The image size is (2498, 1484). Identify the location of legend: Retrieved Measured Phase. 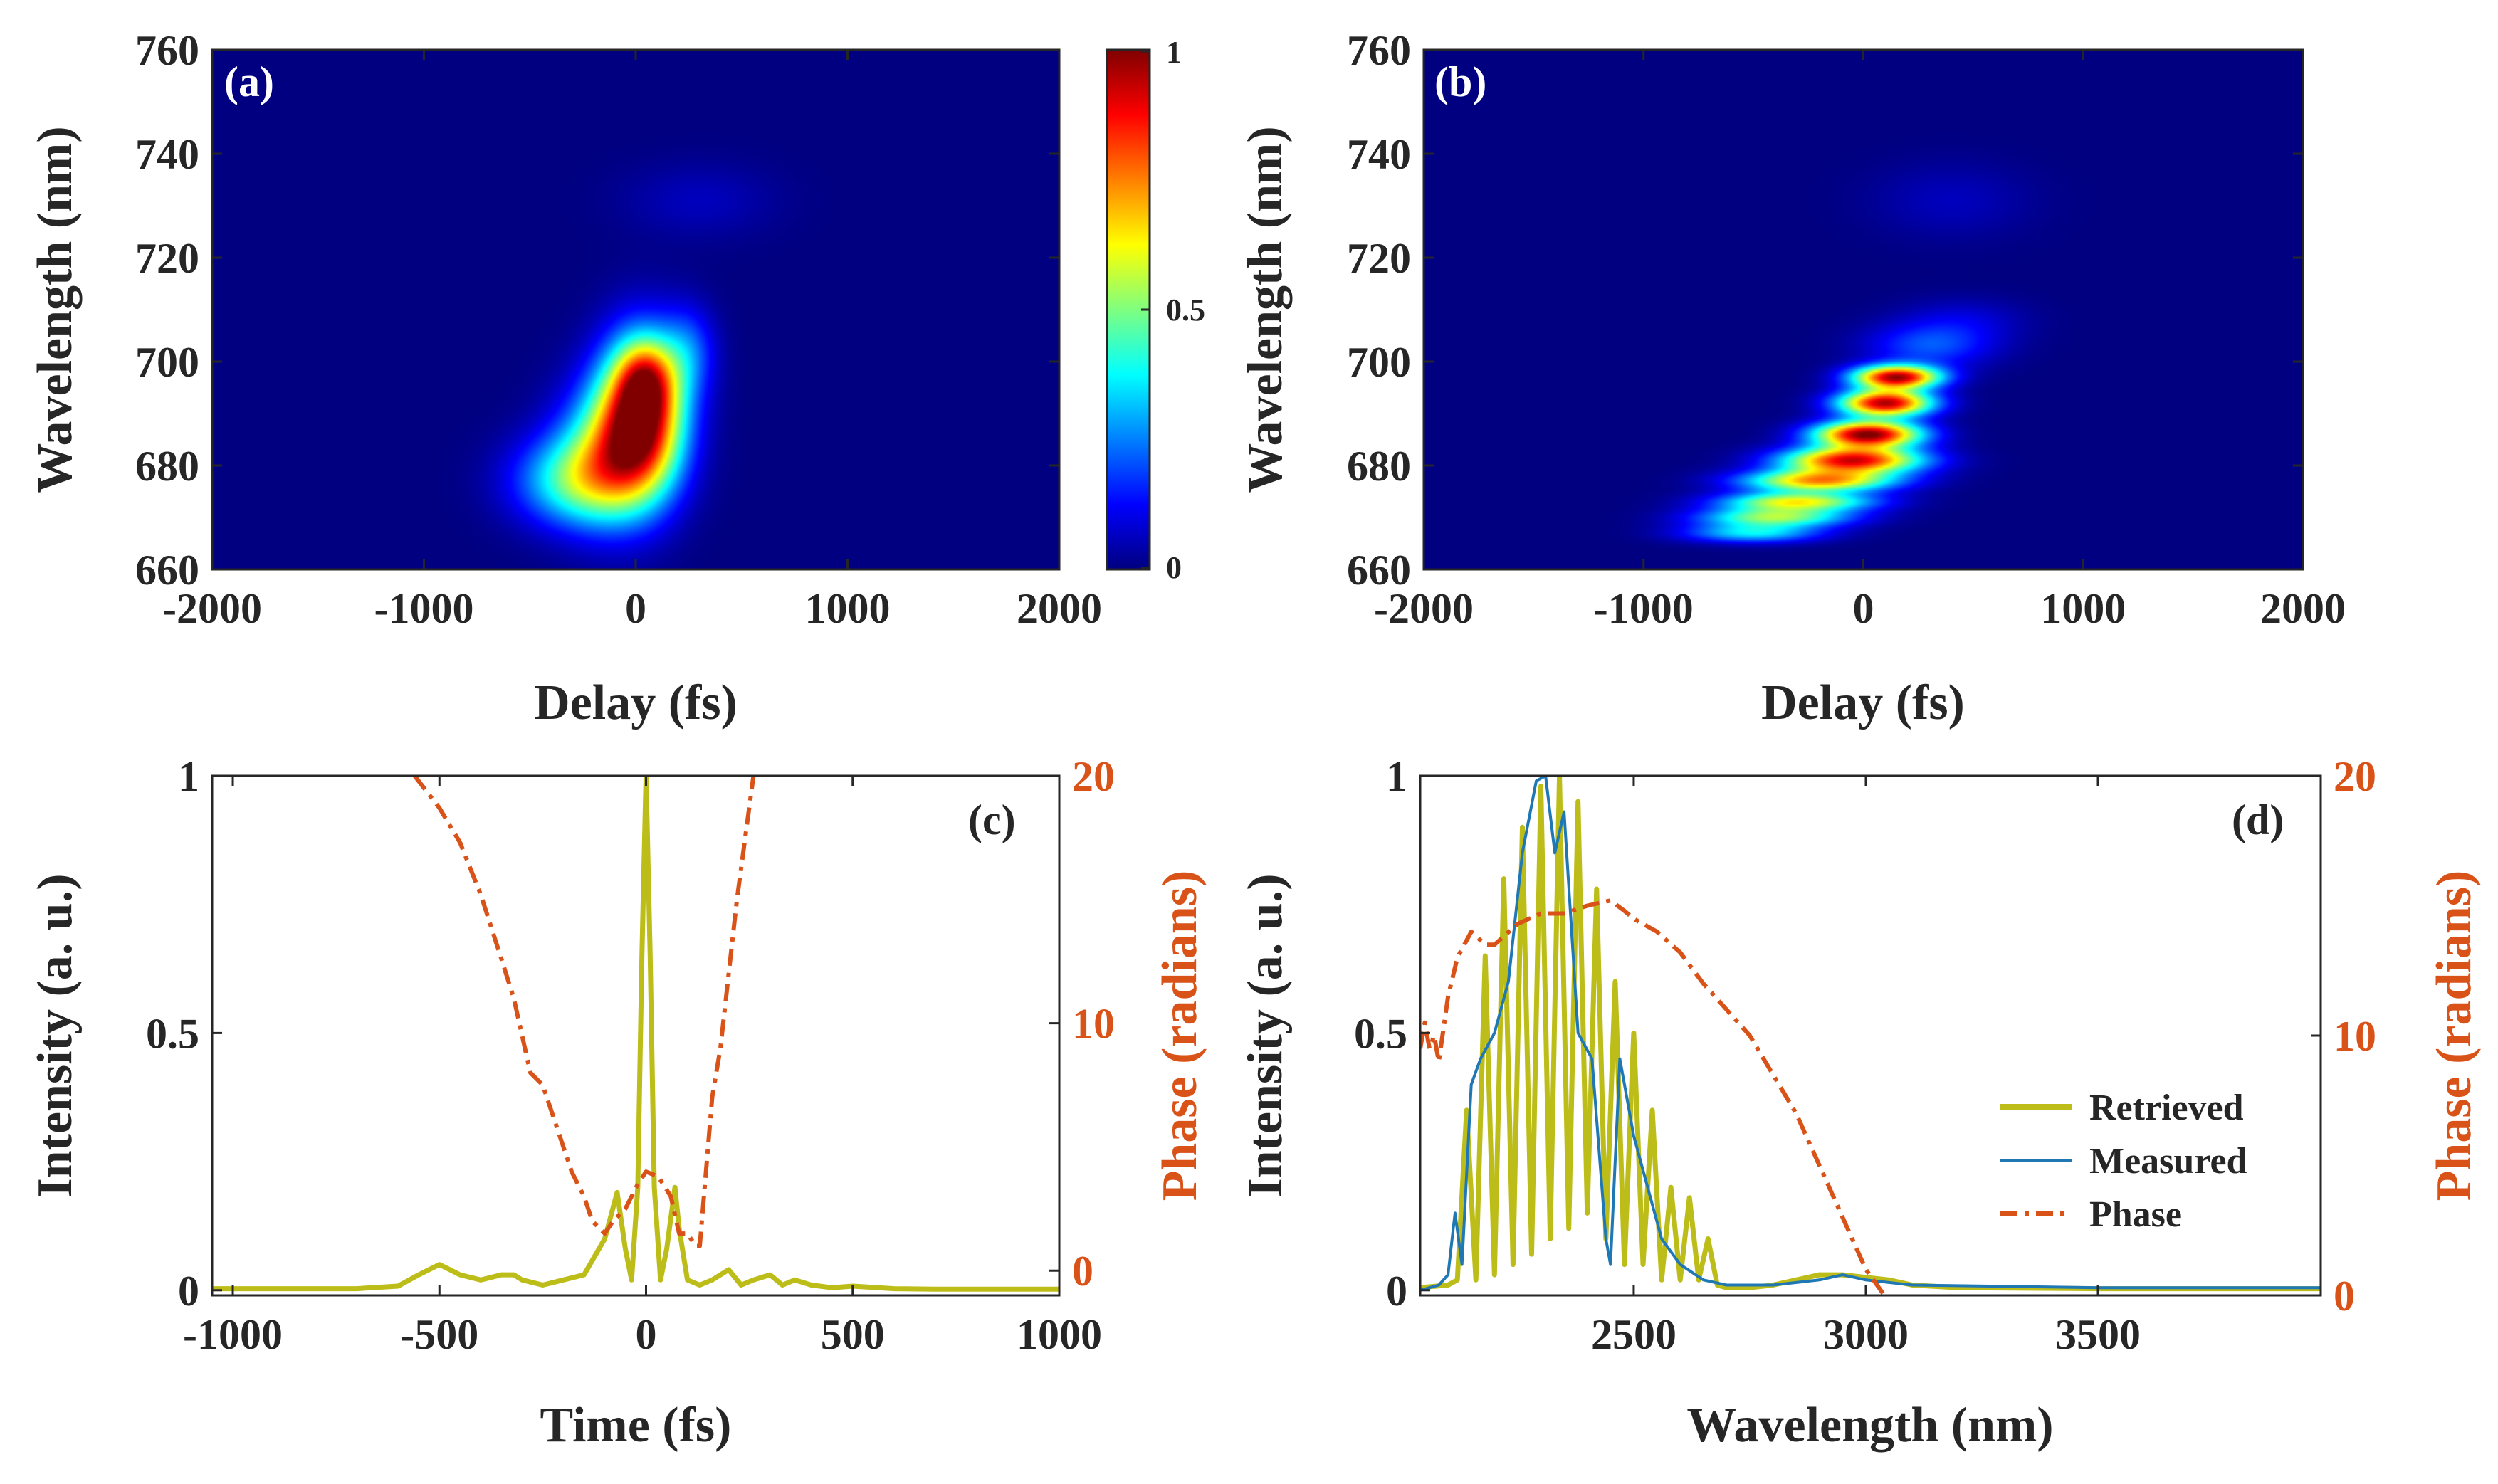
(2123, 1161).